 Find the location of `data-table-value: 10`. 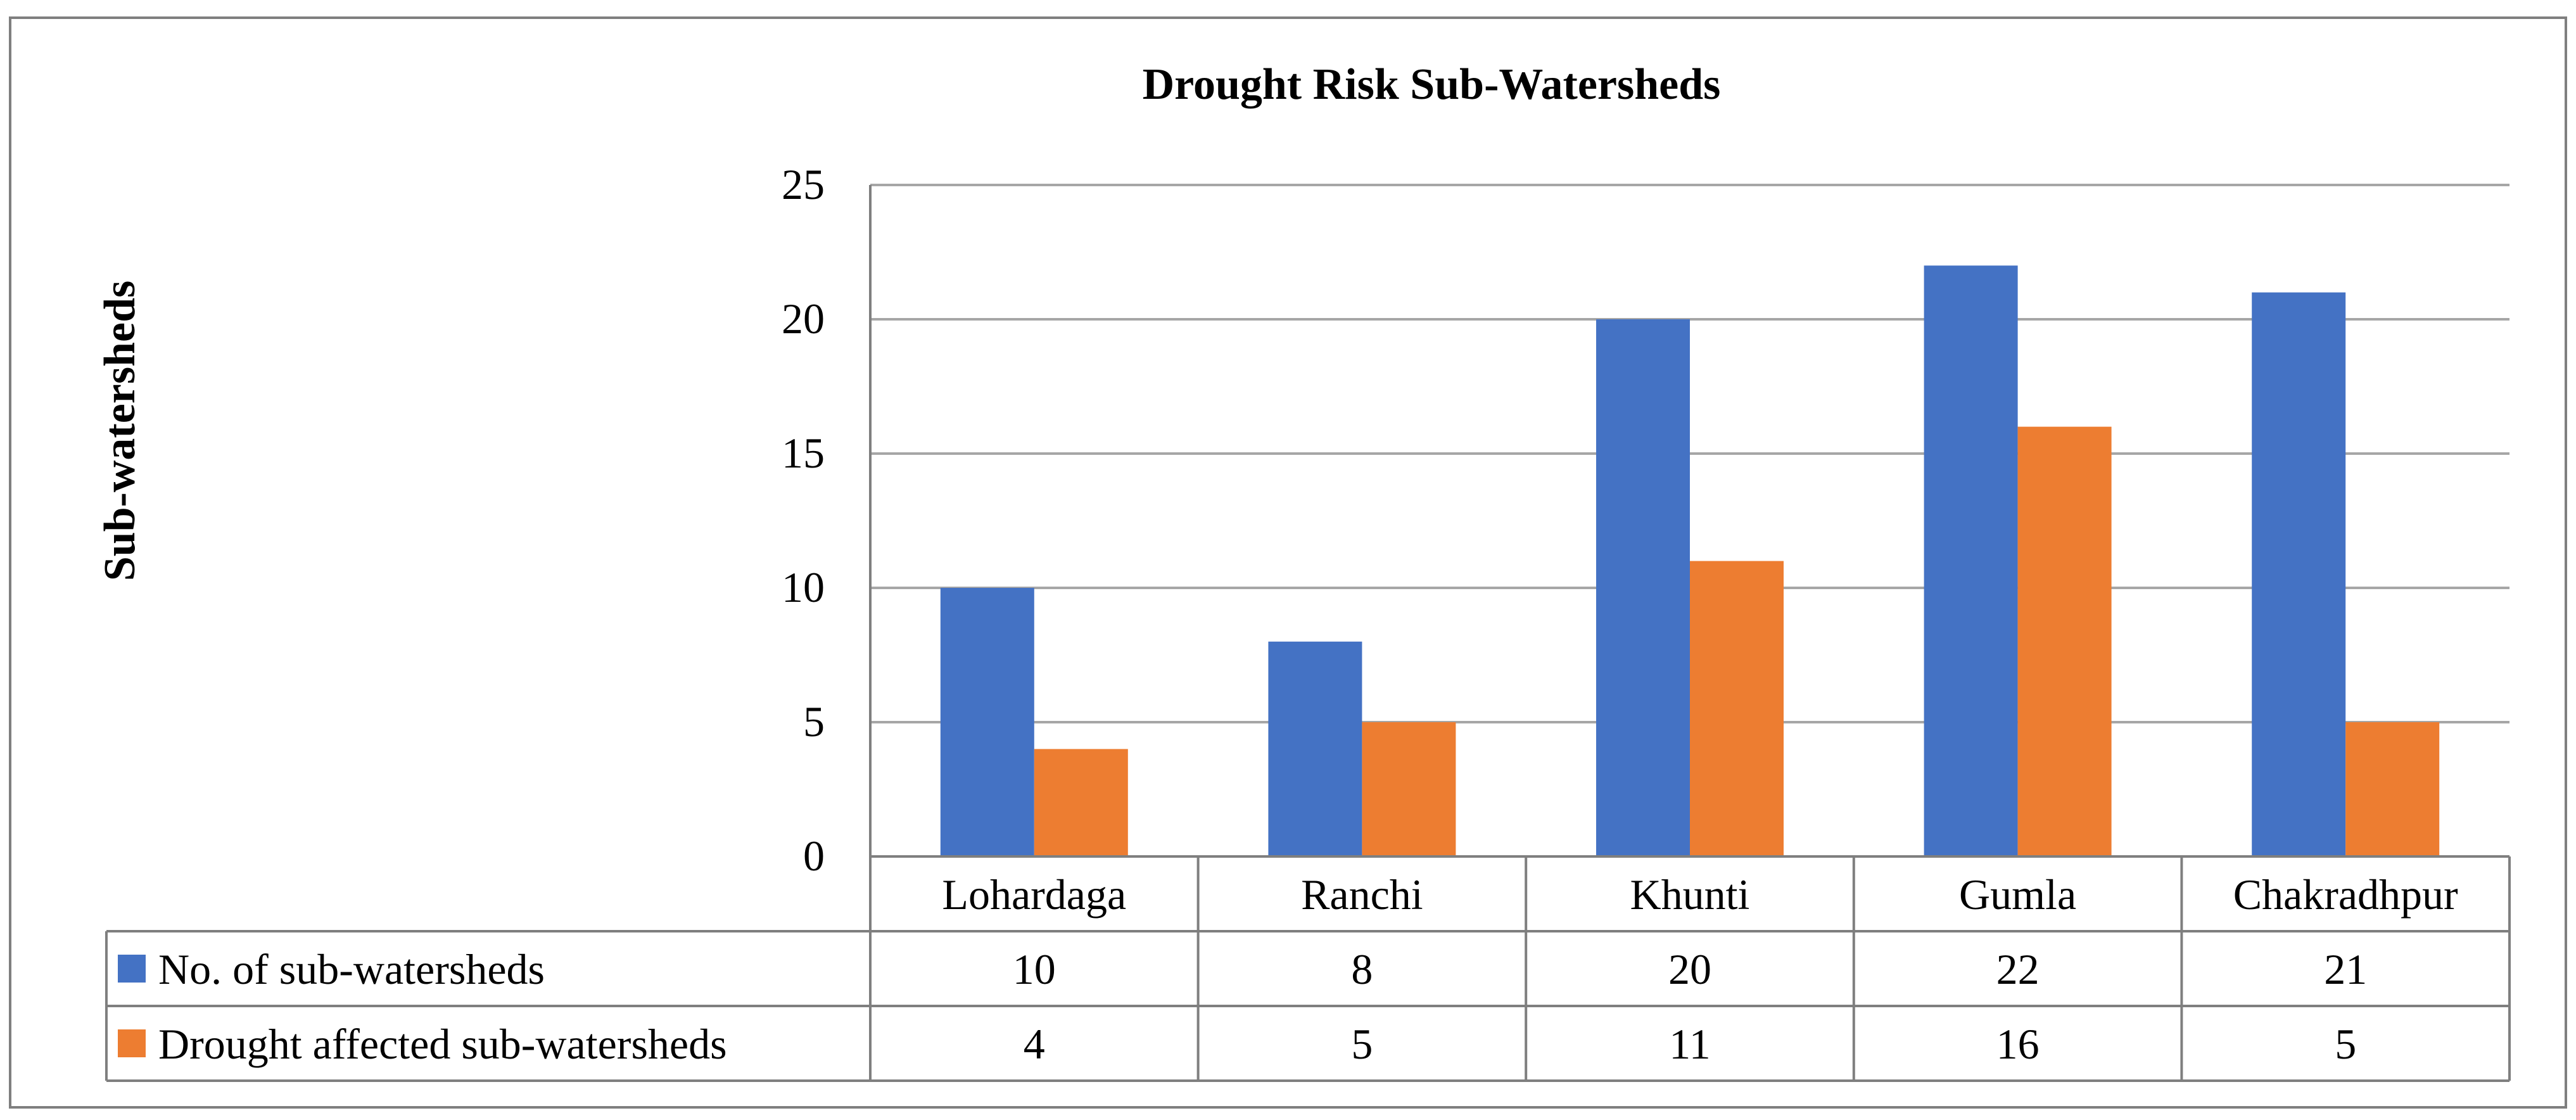

data-table-value: 10 is located at coordinates (1034, 969).